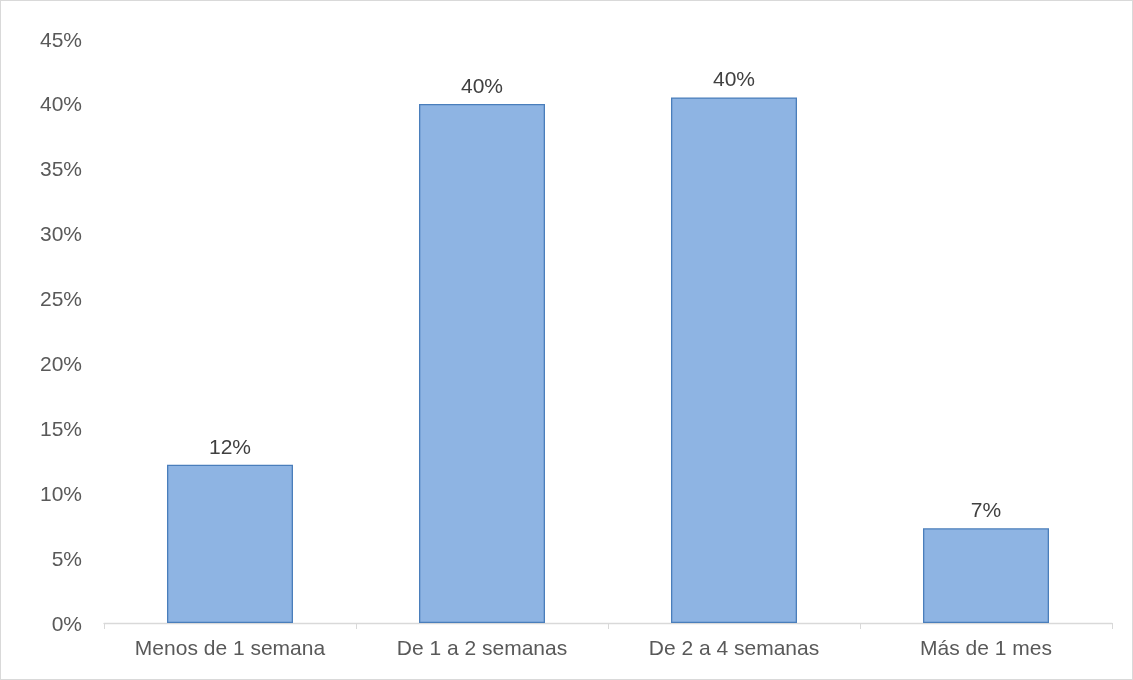  Describe the element at coordinates (60, 39) in the screenshot. I see `y-tick-label: 45%` at that location.